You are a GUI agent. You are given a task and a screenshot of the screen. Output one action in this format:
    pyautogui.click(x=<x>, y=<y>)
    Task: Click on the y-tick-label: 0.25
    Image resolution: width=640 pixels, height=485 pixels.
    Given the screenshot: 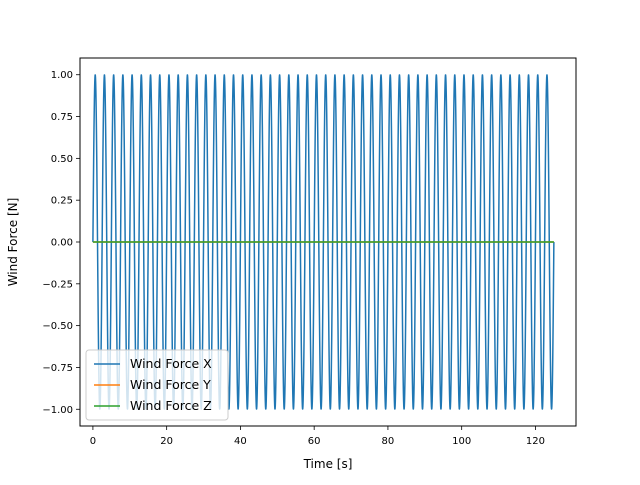 What is the action you would take?
    pyautogui.click(x=62, y=201)
    